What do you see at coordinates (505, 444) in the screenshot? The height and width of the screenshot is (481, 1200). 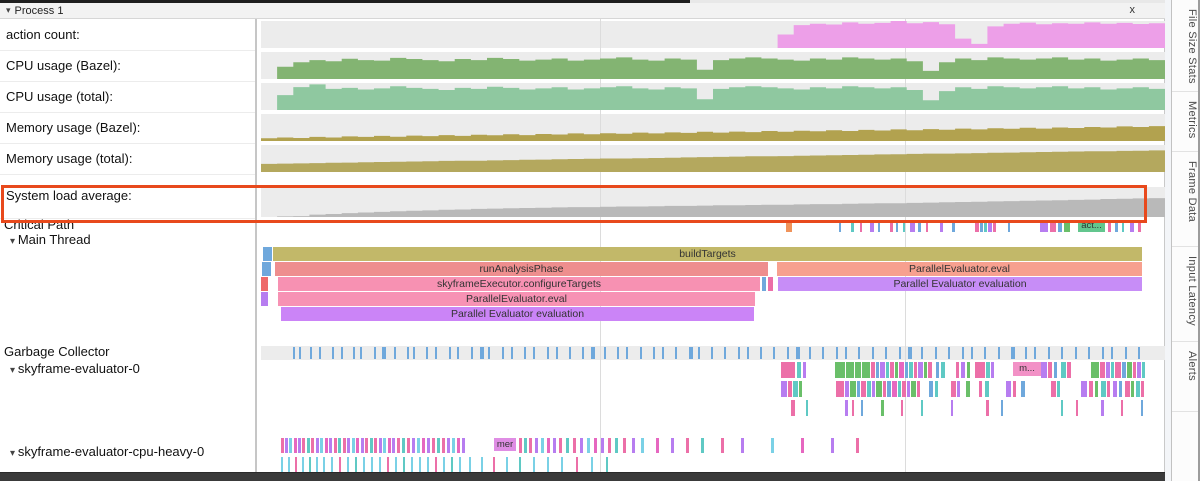 I see `chip-mer: mer` at bounding box center [505, 444].